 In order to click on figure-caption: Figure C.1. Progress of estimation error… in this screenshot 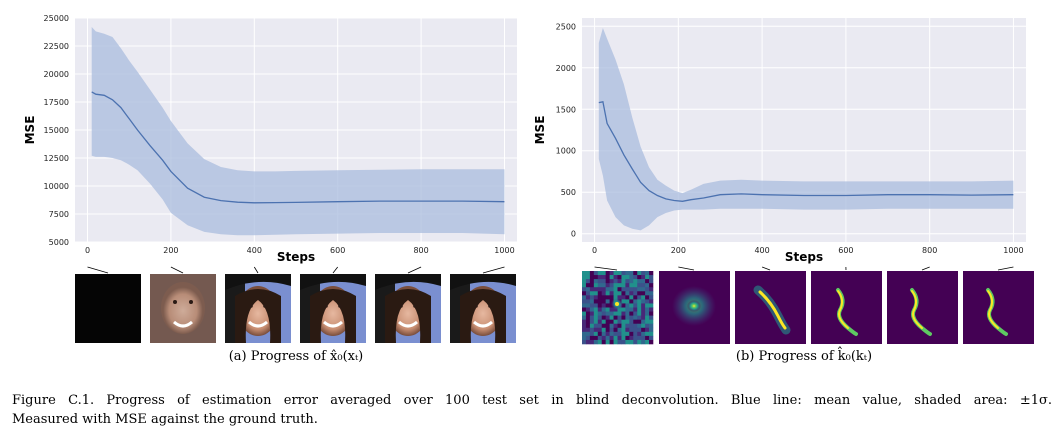, I will do `click(532, 410)`.